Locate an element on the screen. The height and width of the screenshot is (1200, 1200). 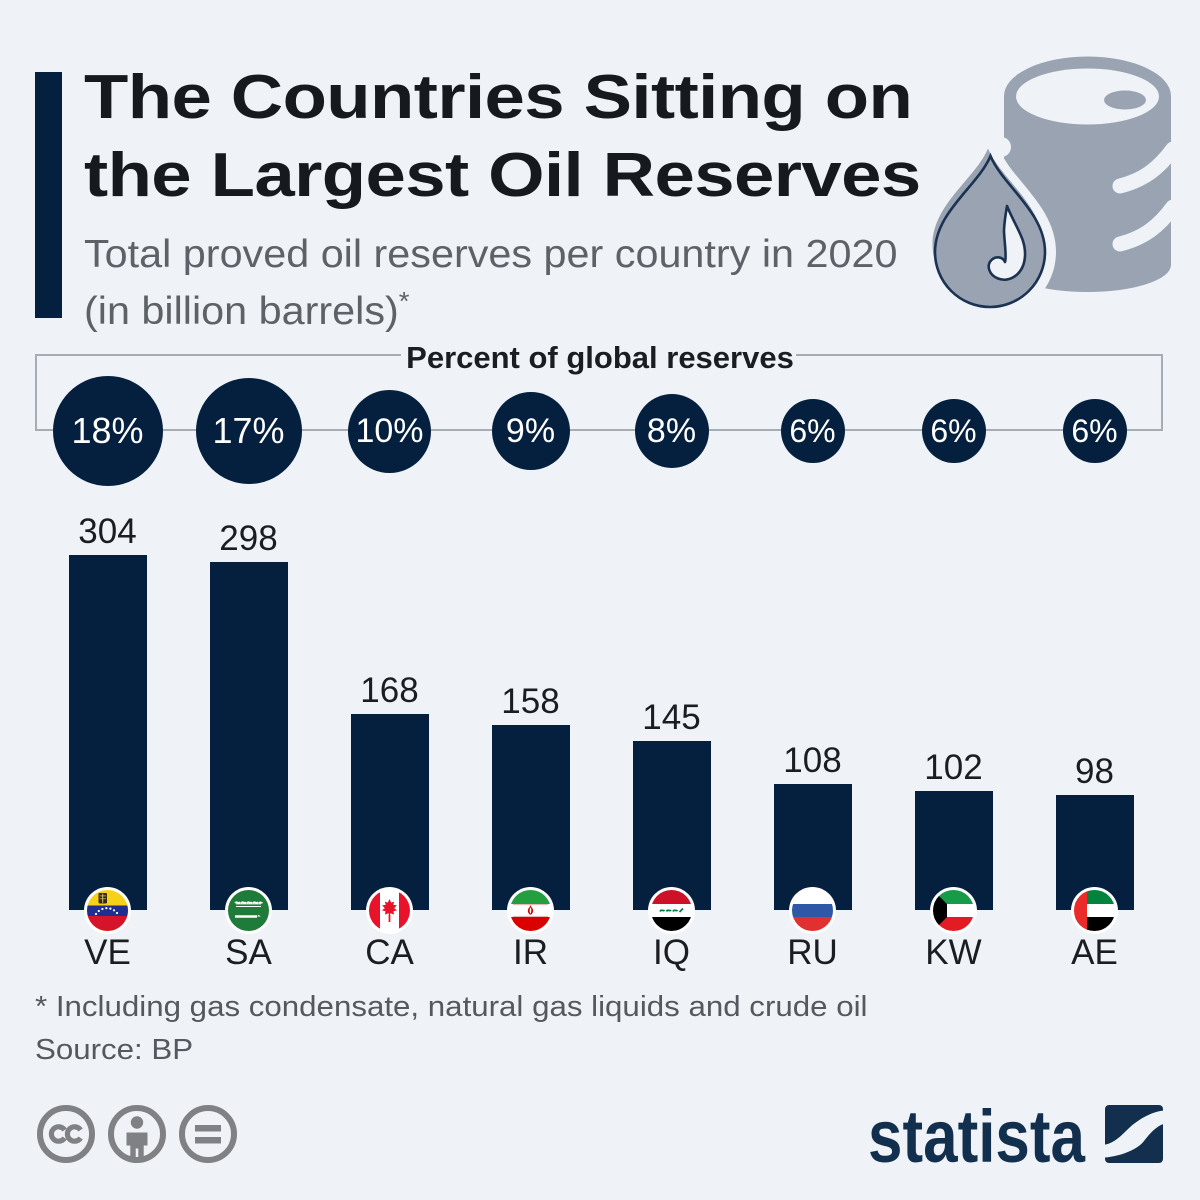
svg-text: statista is located at coordinates (977, 1132).